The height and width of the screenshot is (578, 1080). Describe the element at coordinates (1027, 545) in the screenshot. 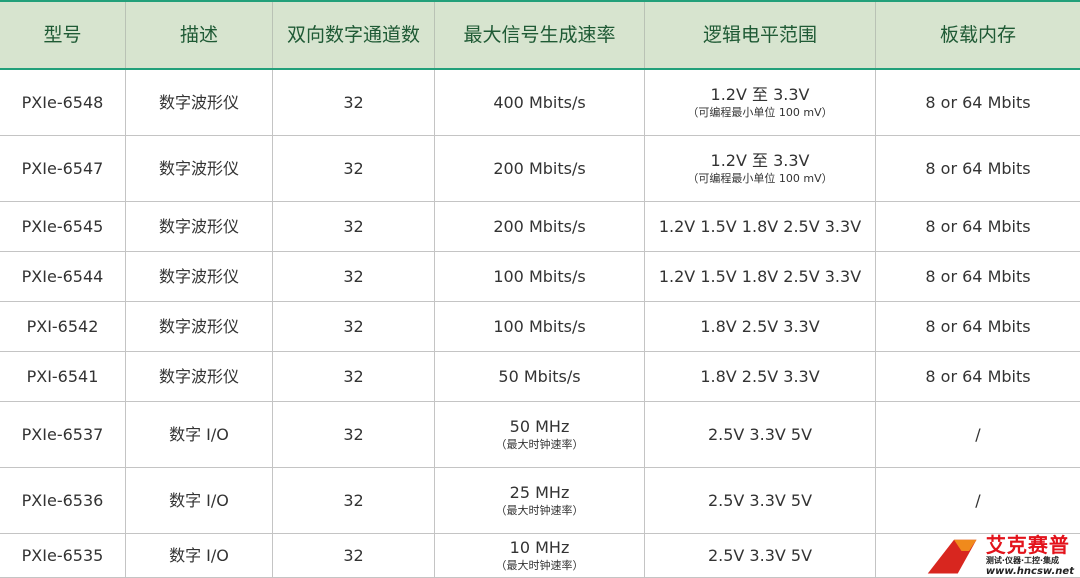

I see `watermark-brand: 艾克赛普` at that location.